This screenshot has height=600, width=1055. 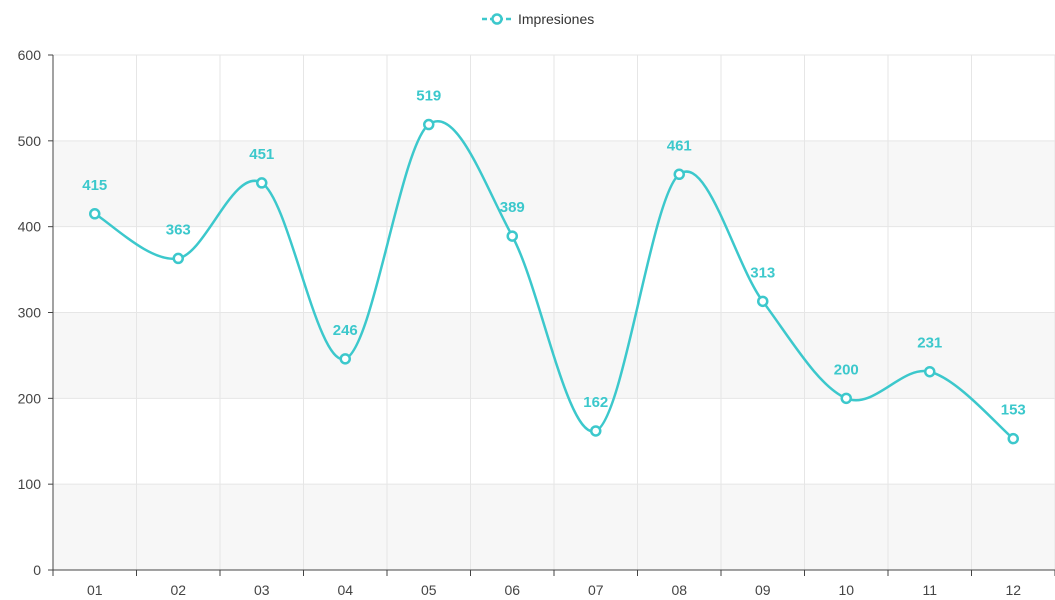 What do you see at coordinates (262, 590) in the screenshot?
I see `x-tick-label: 03` at bounding box center [262, 590].